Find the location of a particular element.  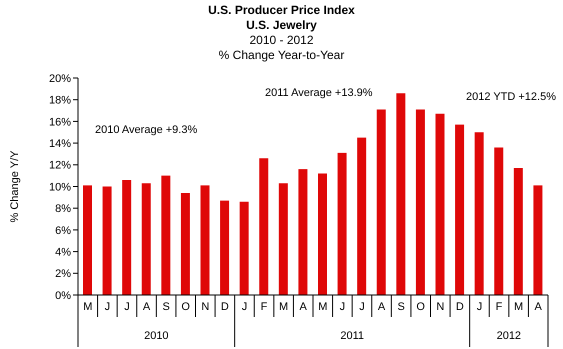

text: 2011 is located at coordinates (352, 336).